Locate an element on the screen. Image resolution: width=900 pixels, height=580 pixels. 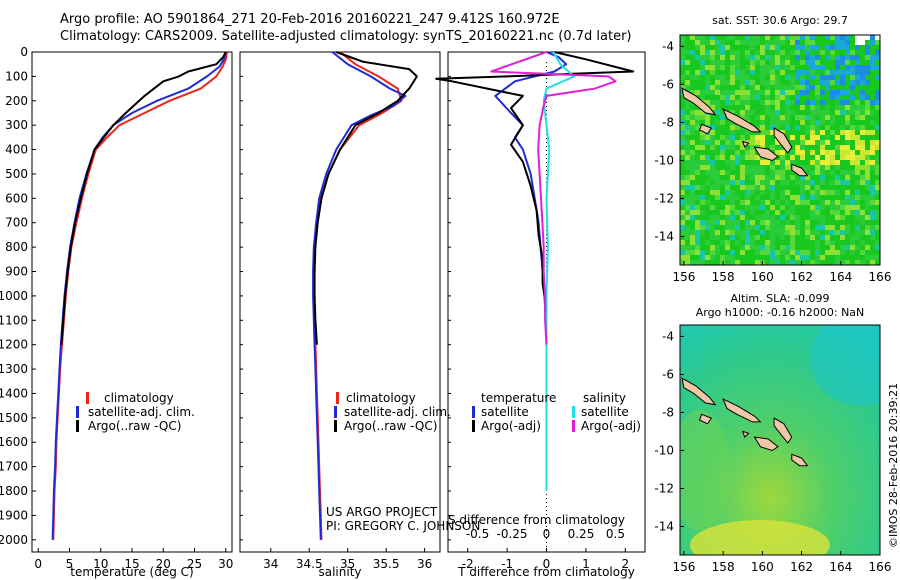
sst-map-title: sat. SST: 30.6 Argo: 29.7 is located at coordinates (780, 20).